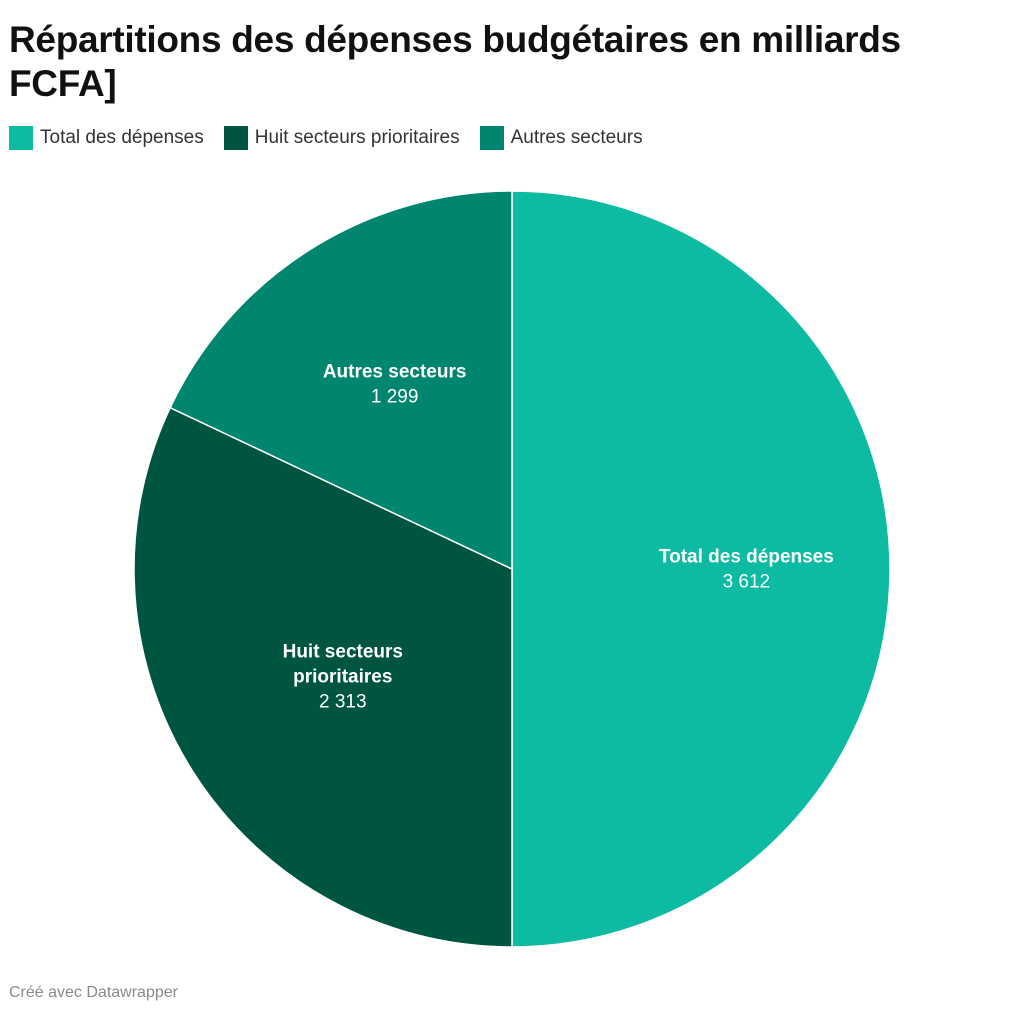  I want to click on pie-slice-autres, so click(341, 380).